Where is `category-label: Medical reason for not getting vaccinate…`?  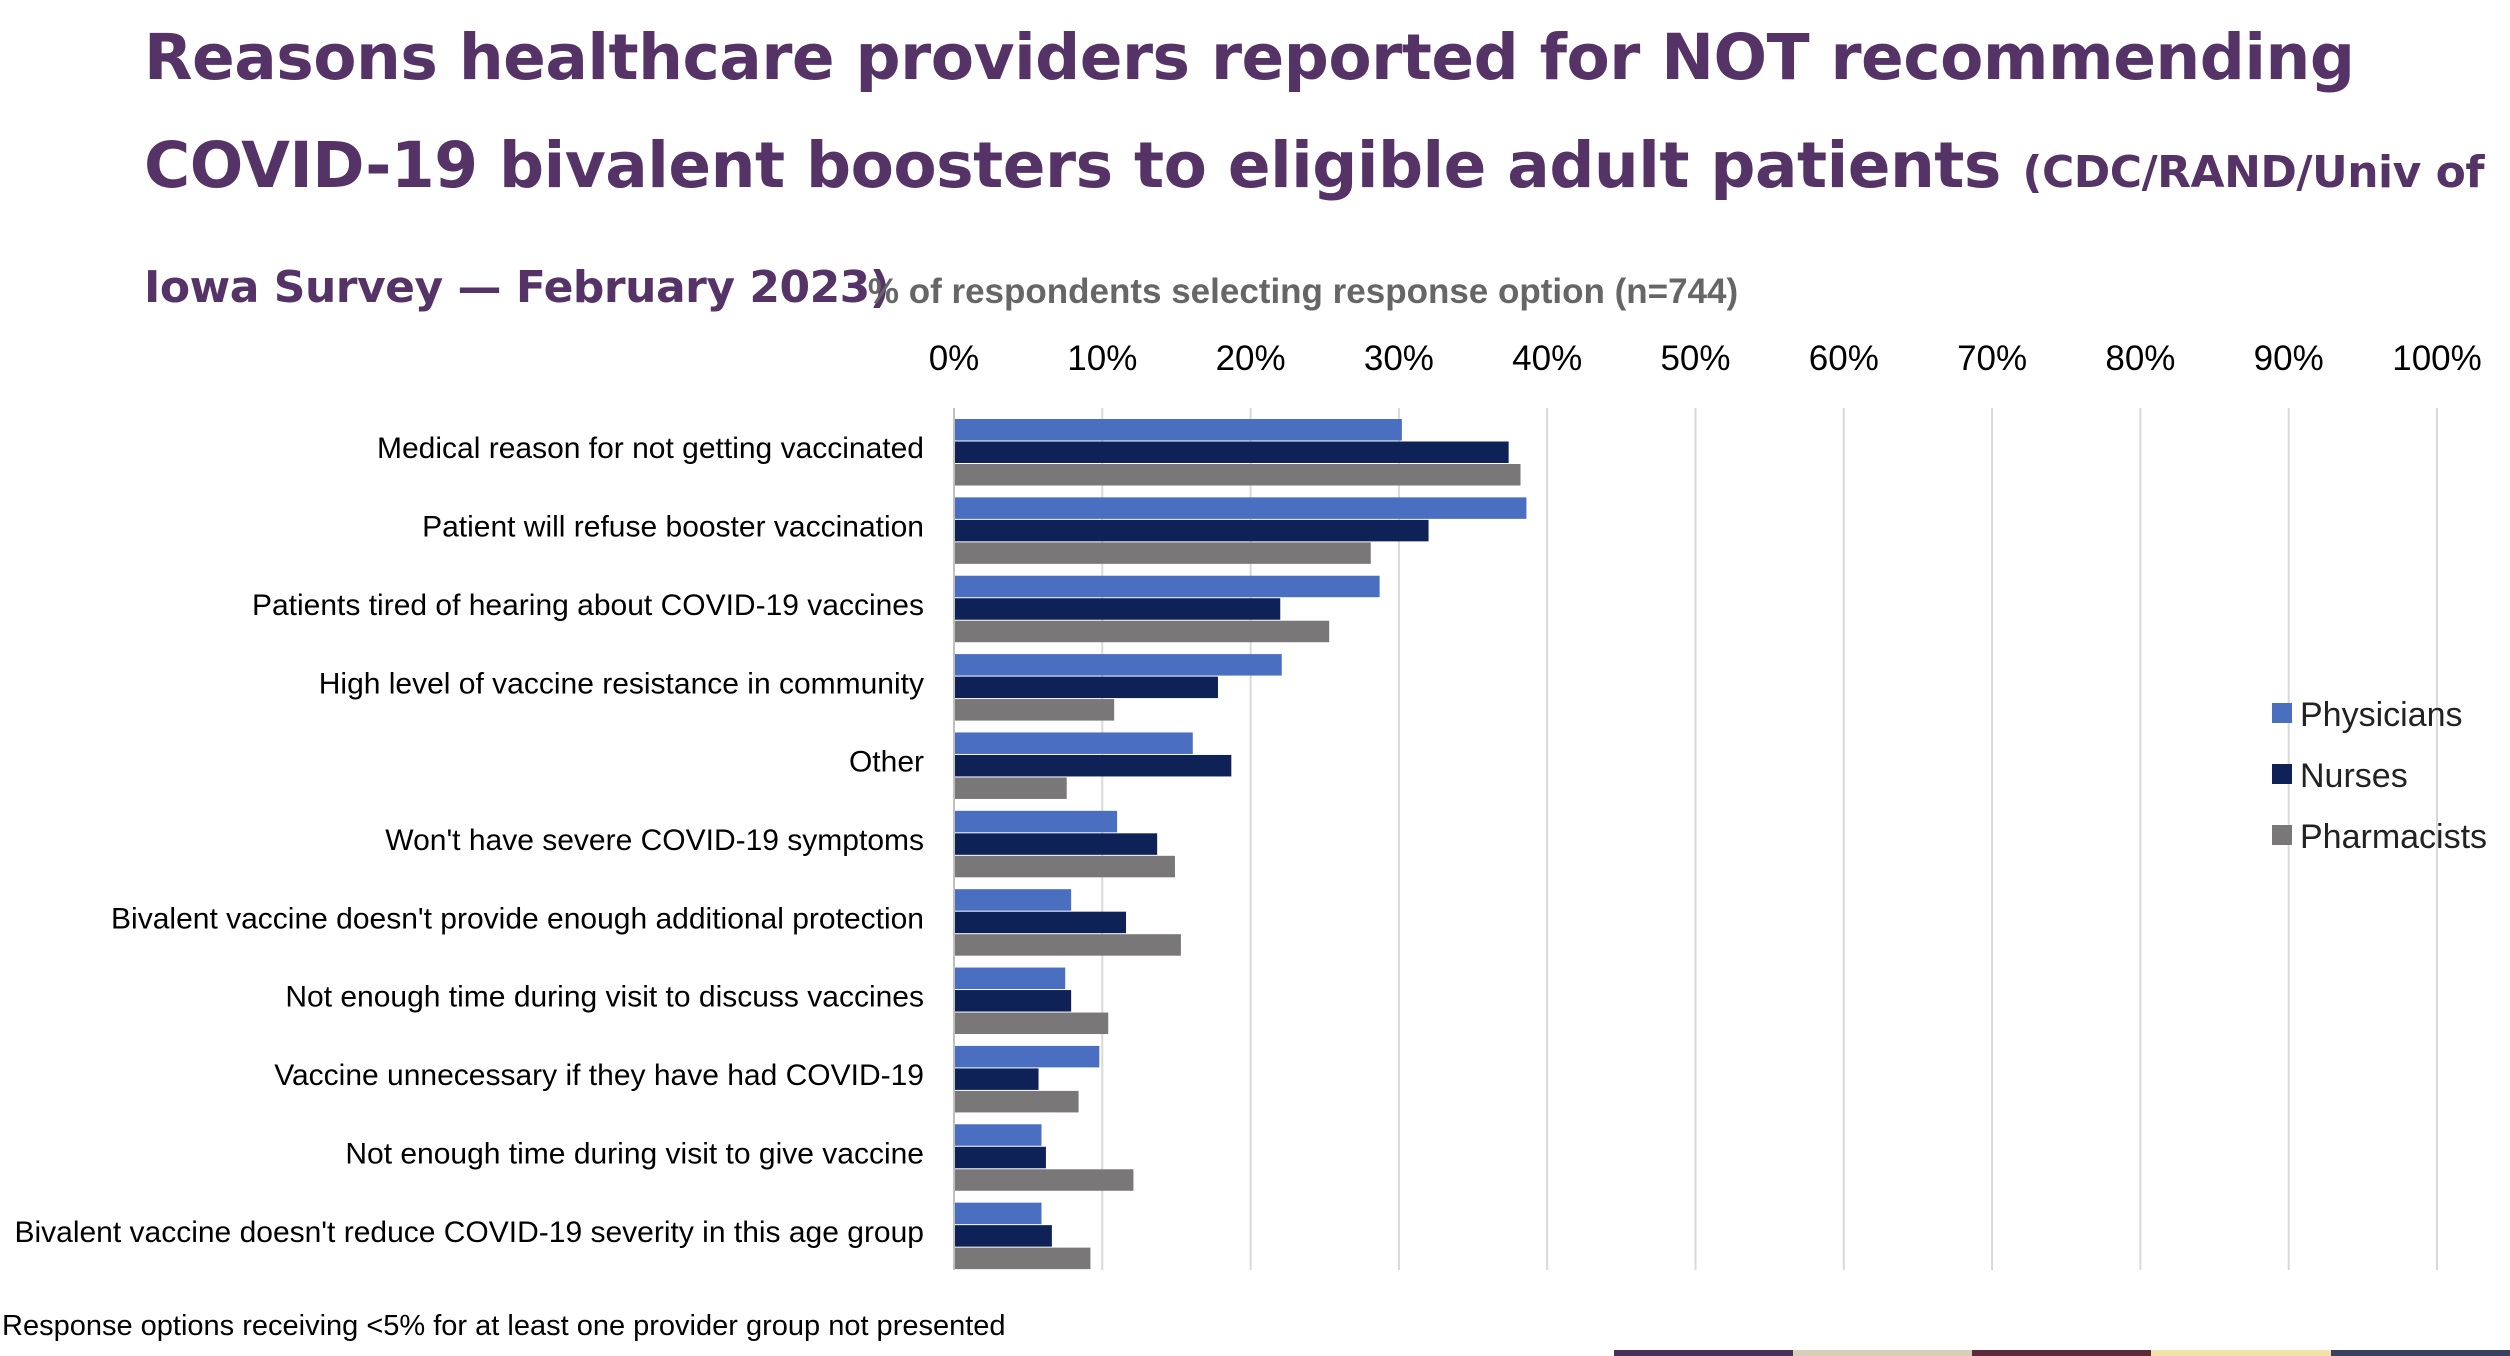
category-label: Medical reason for not getting vaccinate… is located at coordinates (650, 448).